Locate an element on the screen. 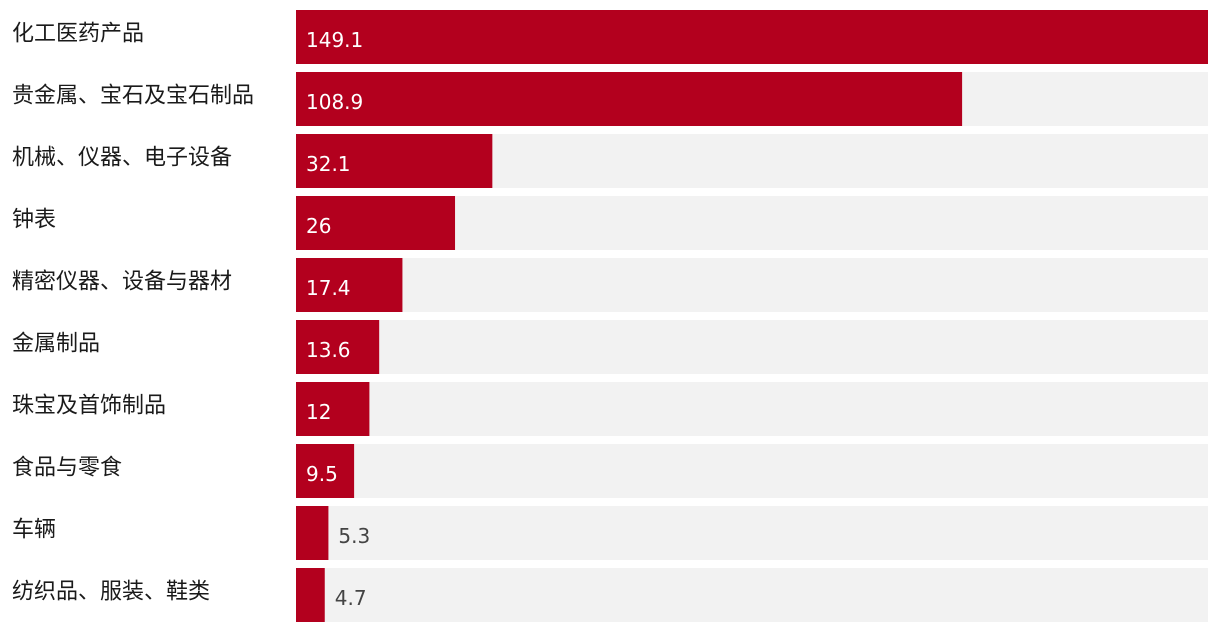 This screenshot has height=632, width=1220. value-label: 9.5 is located at coordinates (322, 474).